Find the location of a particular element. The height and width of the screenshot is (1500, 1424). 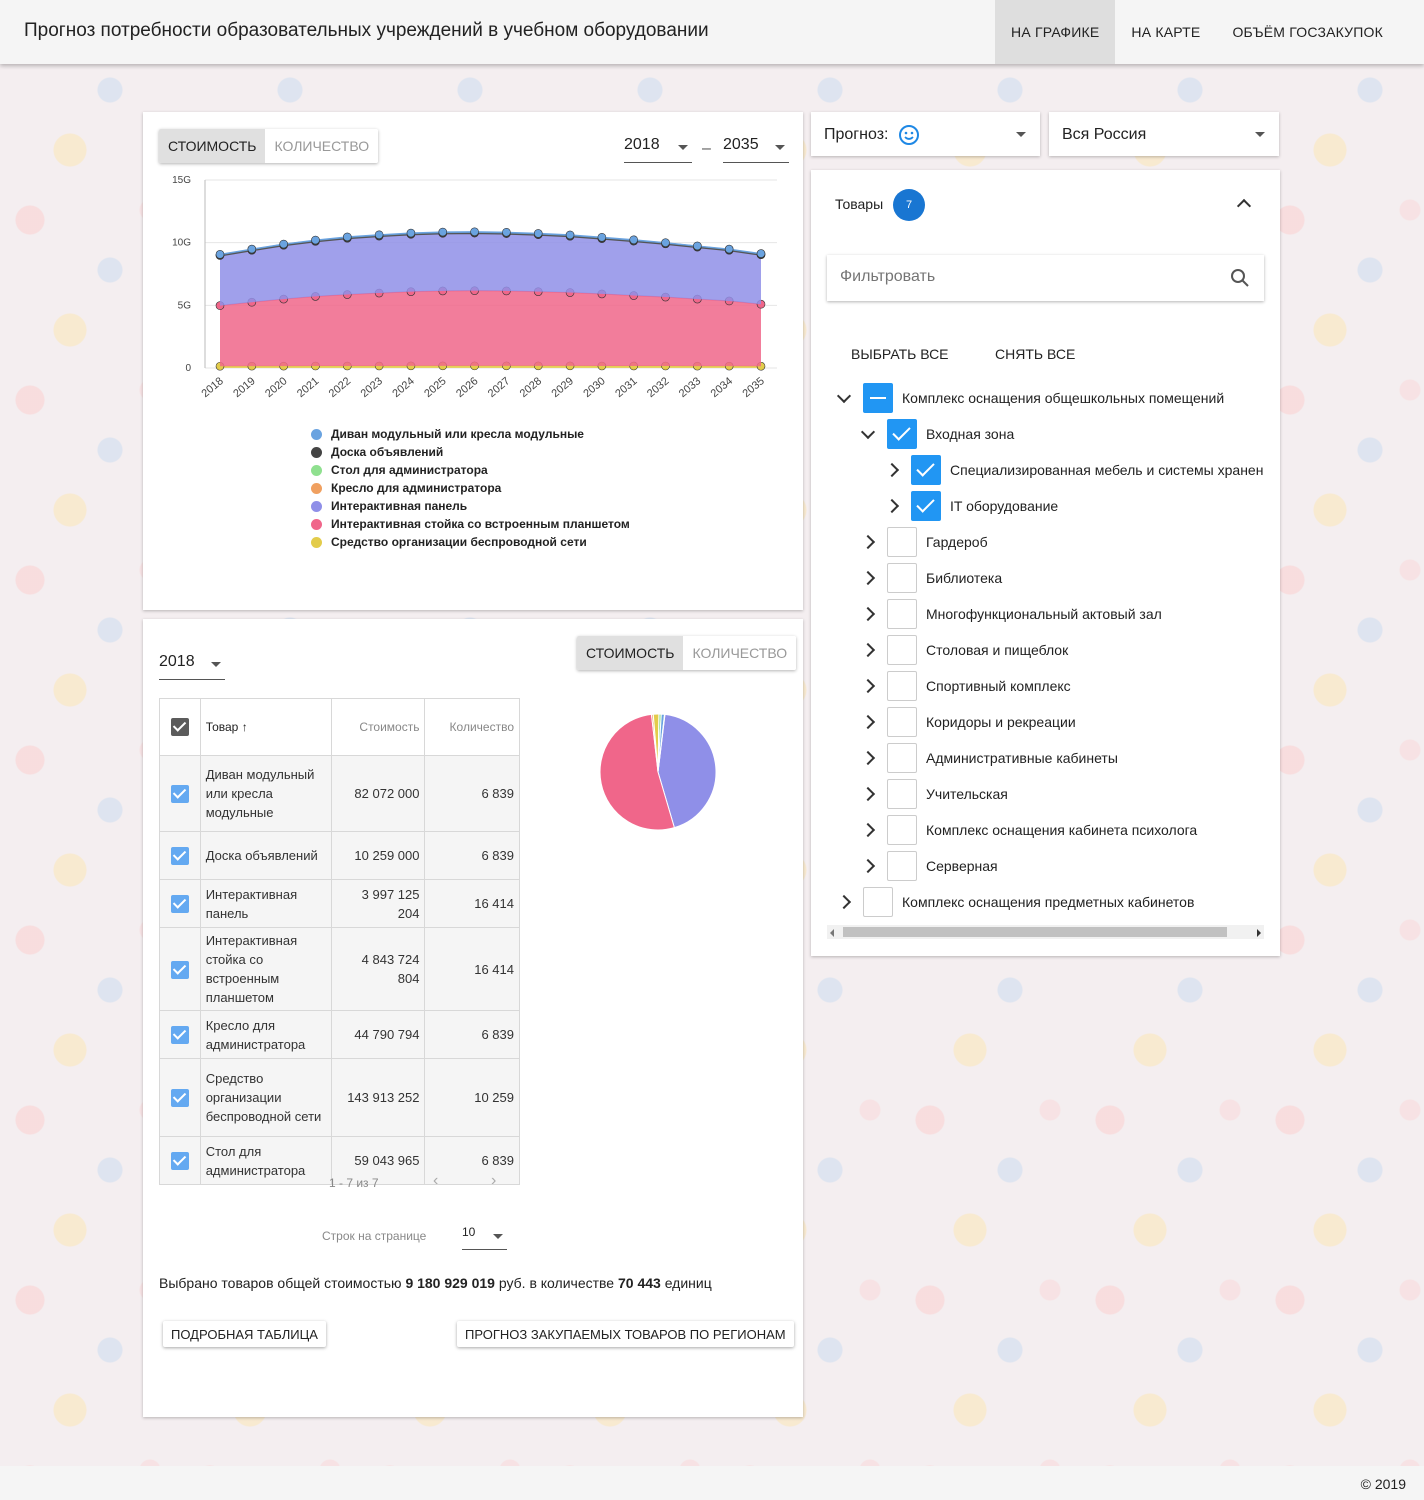

filter-field is located at coordinates (1045, 278).